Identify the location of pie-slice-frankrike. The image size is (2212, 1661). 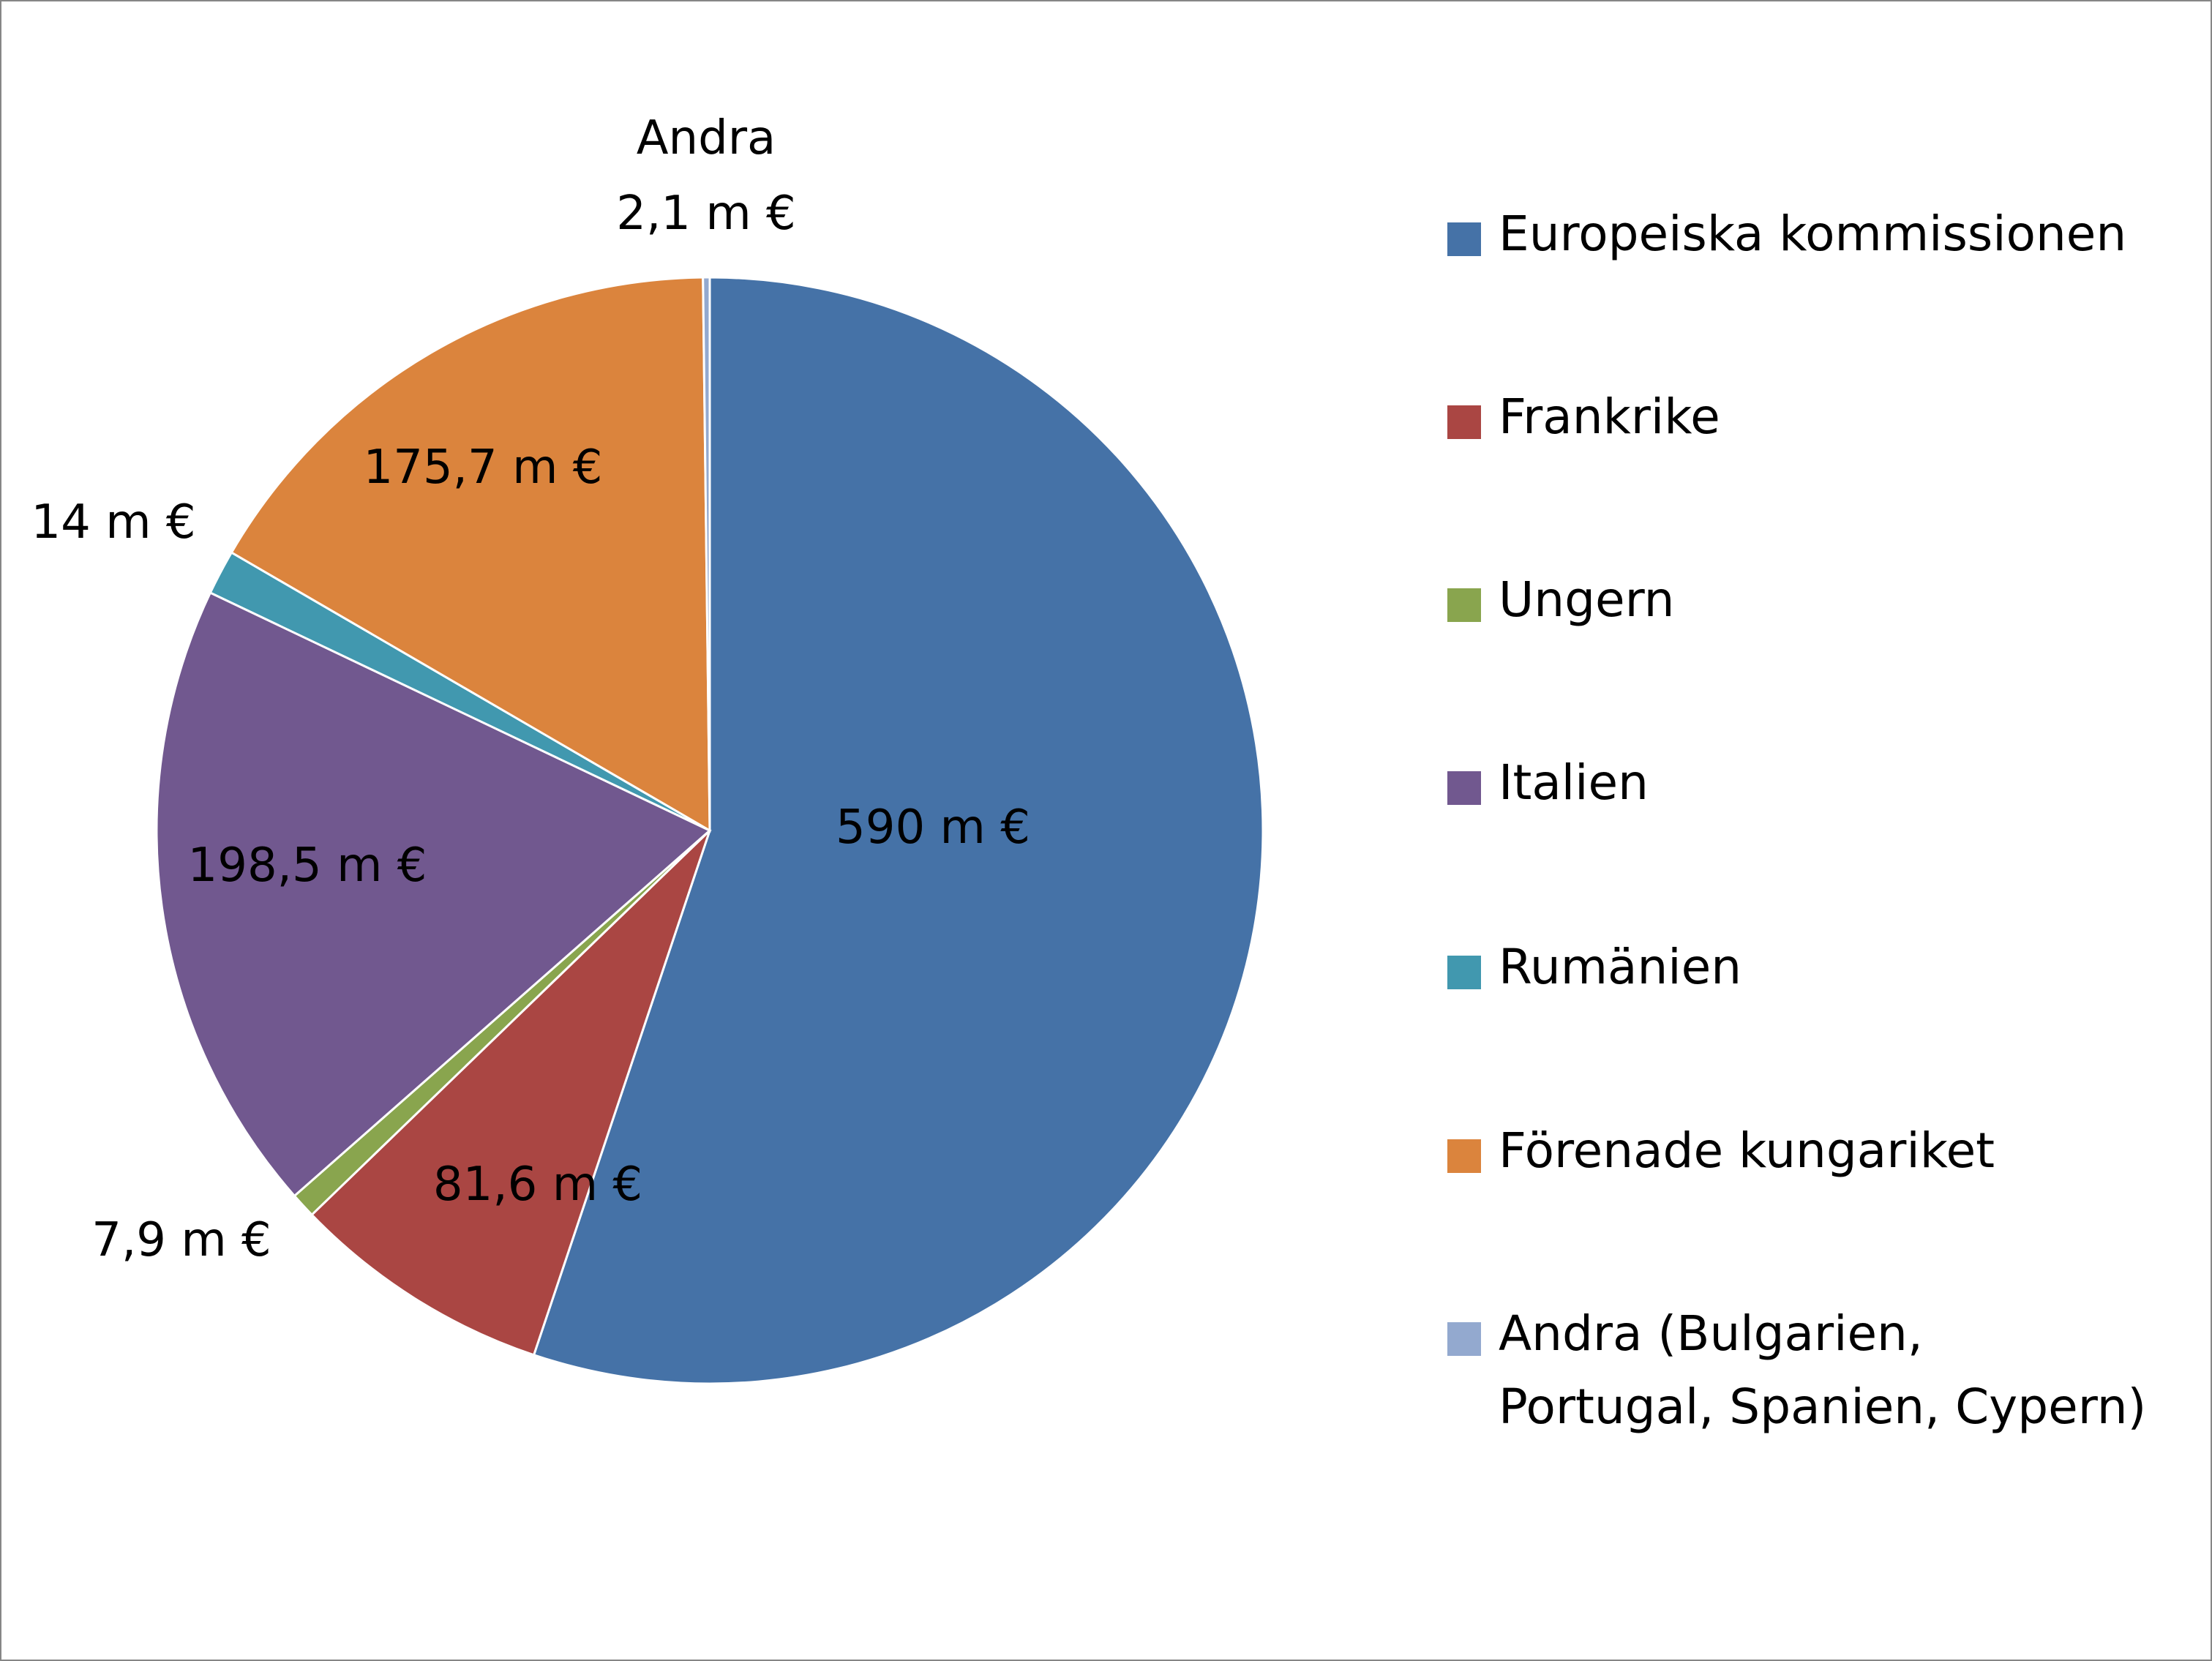
(510, 1093).